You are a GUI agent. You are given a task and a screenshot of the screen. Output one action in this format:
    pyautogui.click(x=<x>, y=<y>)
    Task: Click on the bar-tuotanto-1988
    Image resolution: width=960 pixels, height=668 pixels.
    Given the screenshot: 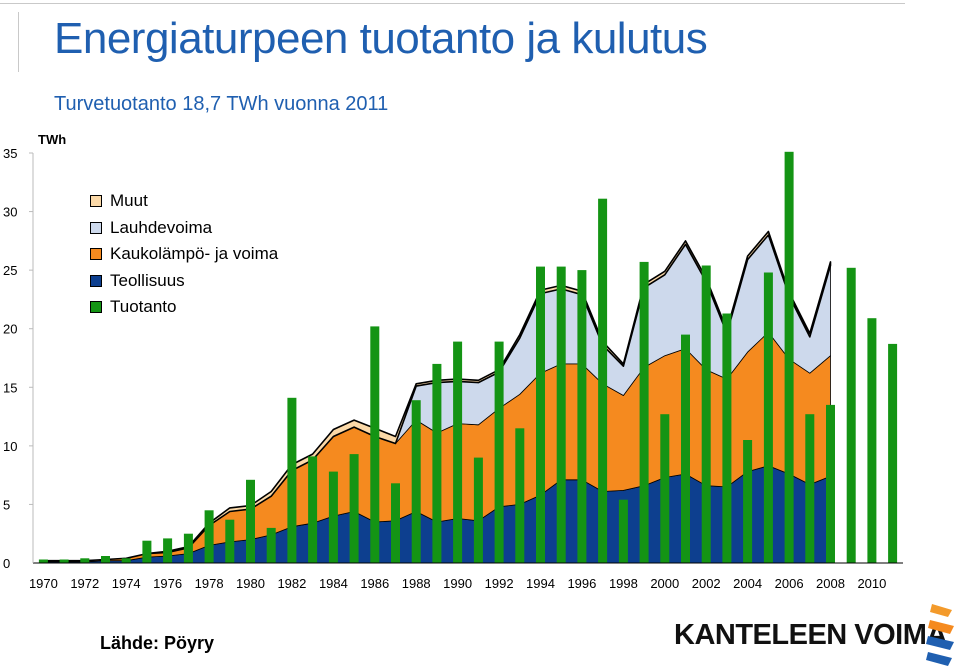 What is the action you would take?
    pyautogui.click(x=416, y=481)
    